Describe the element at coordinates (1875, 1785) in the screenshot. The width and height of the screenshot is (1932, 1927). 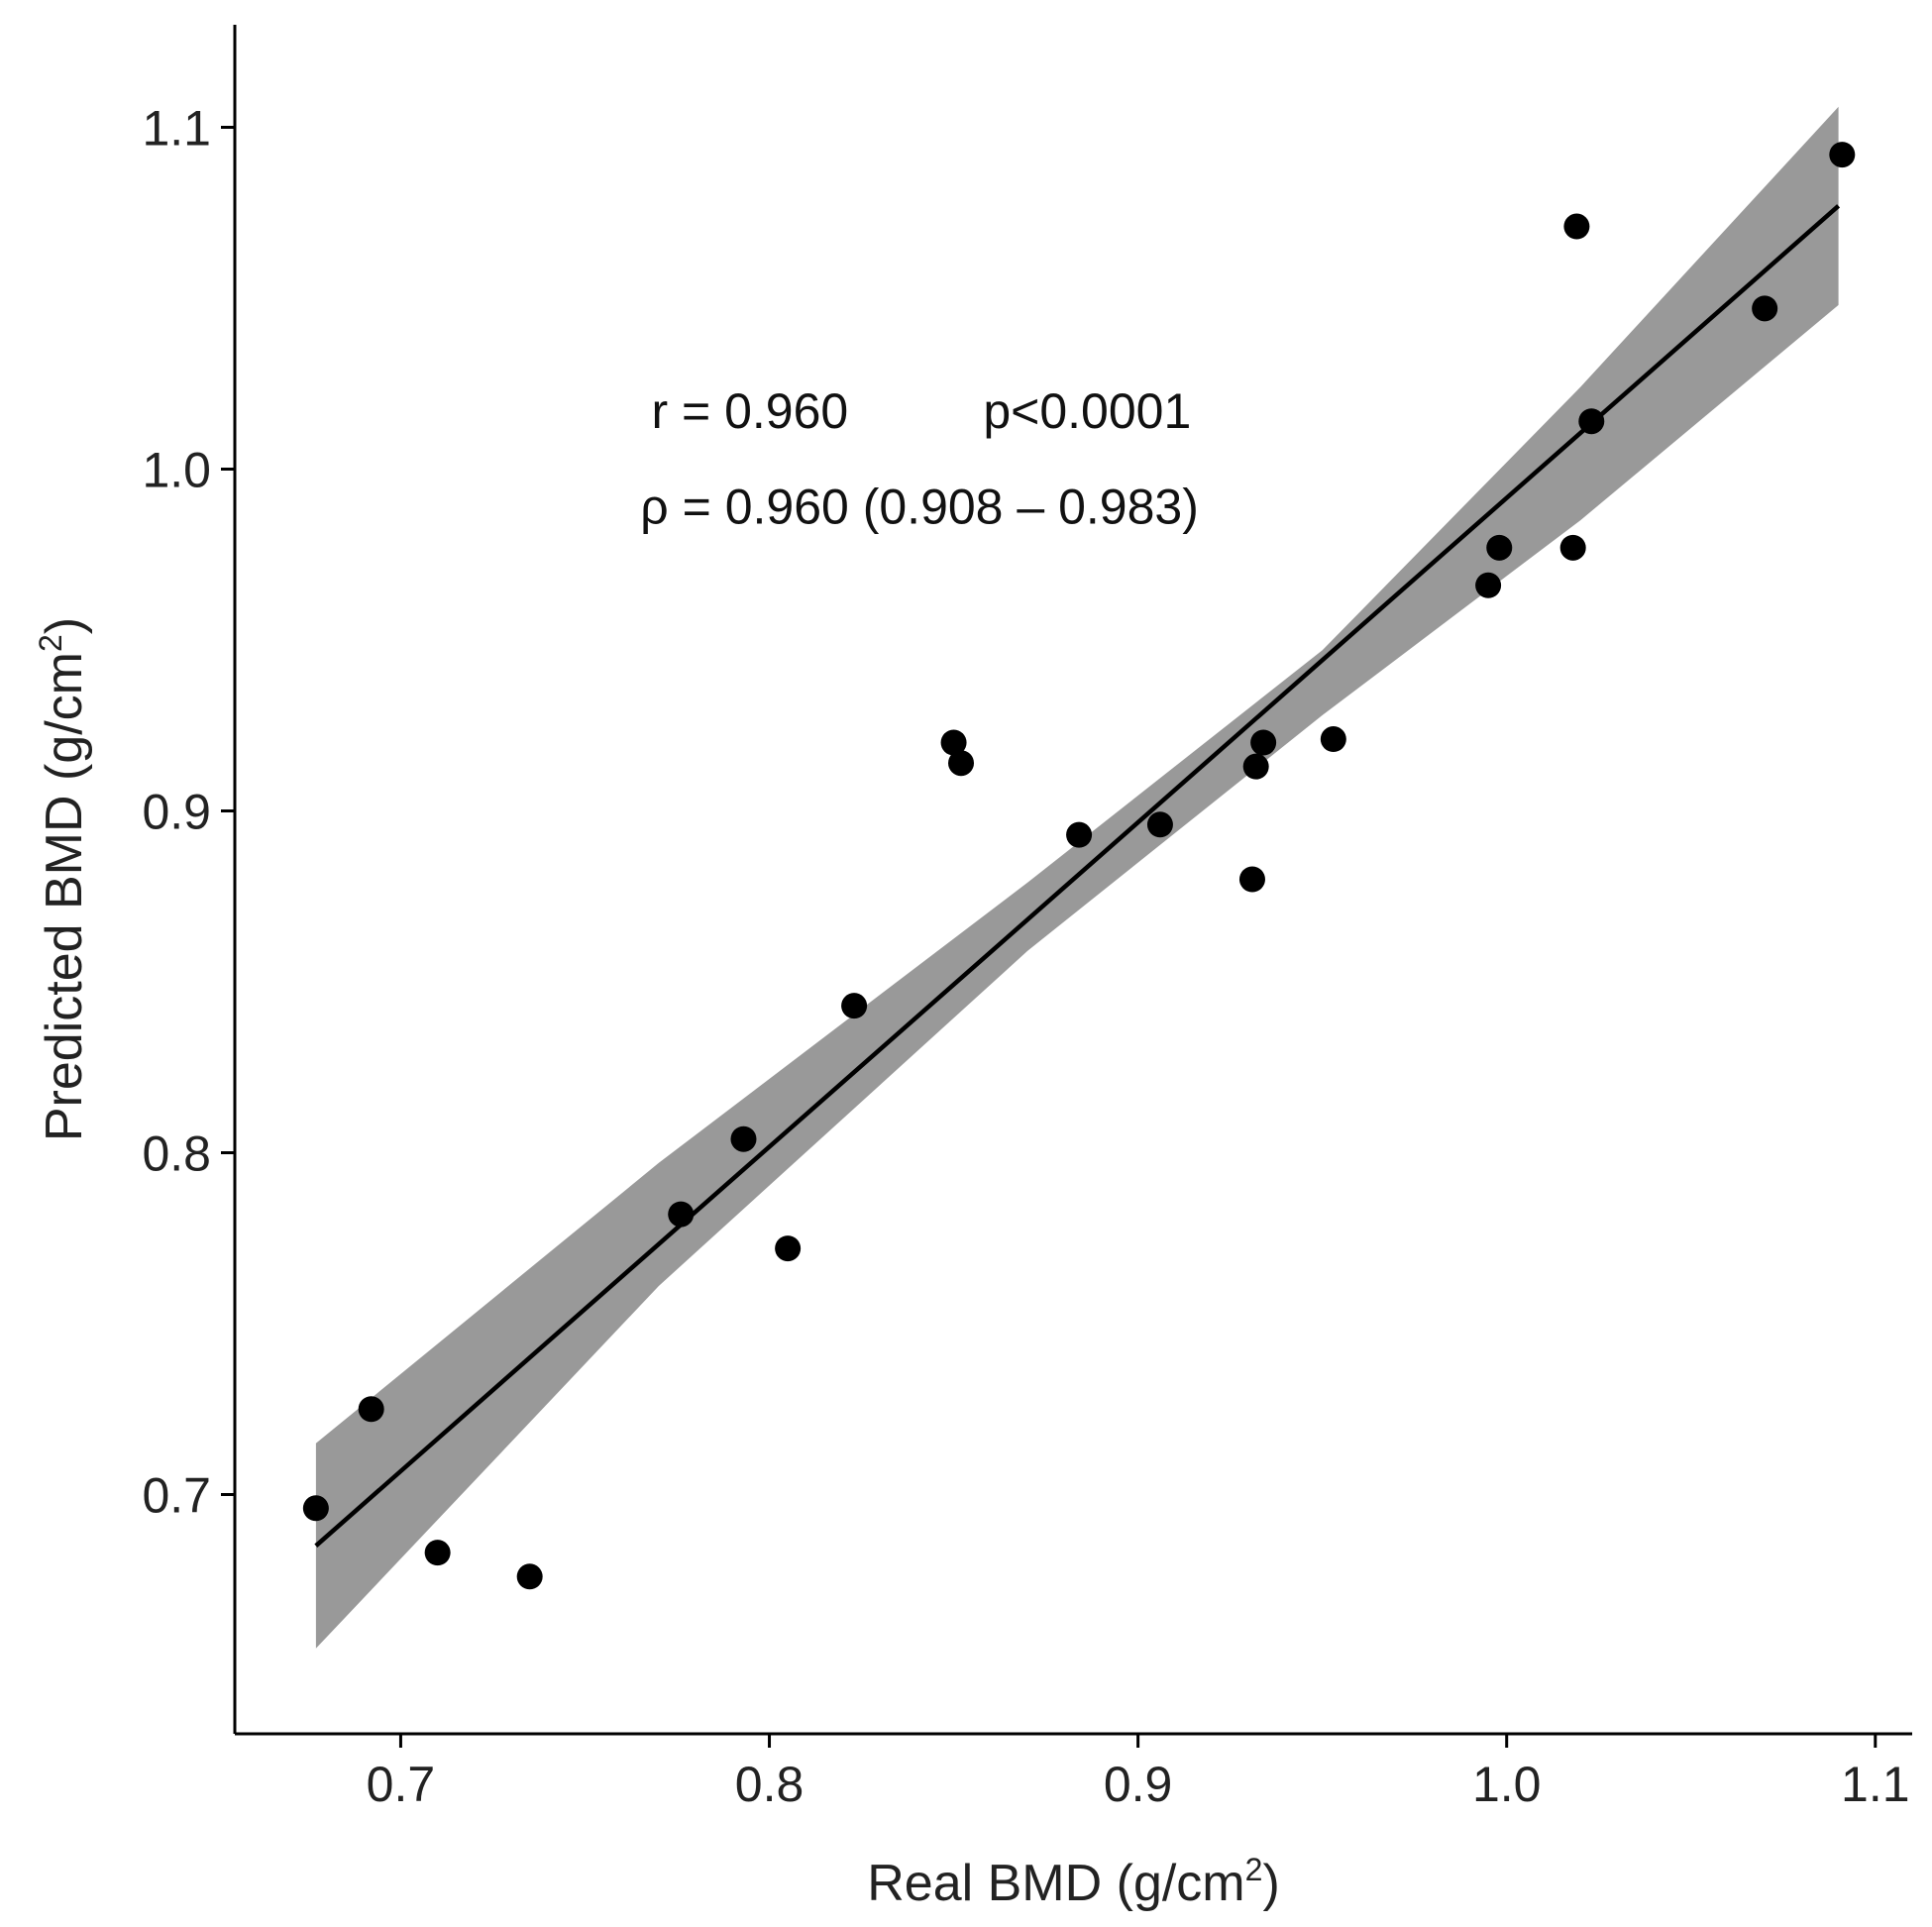
I see `x-tick-label: 1.1` at that location.